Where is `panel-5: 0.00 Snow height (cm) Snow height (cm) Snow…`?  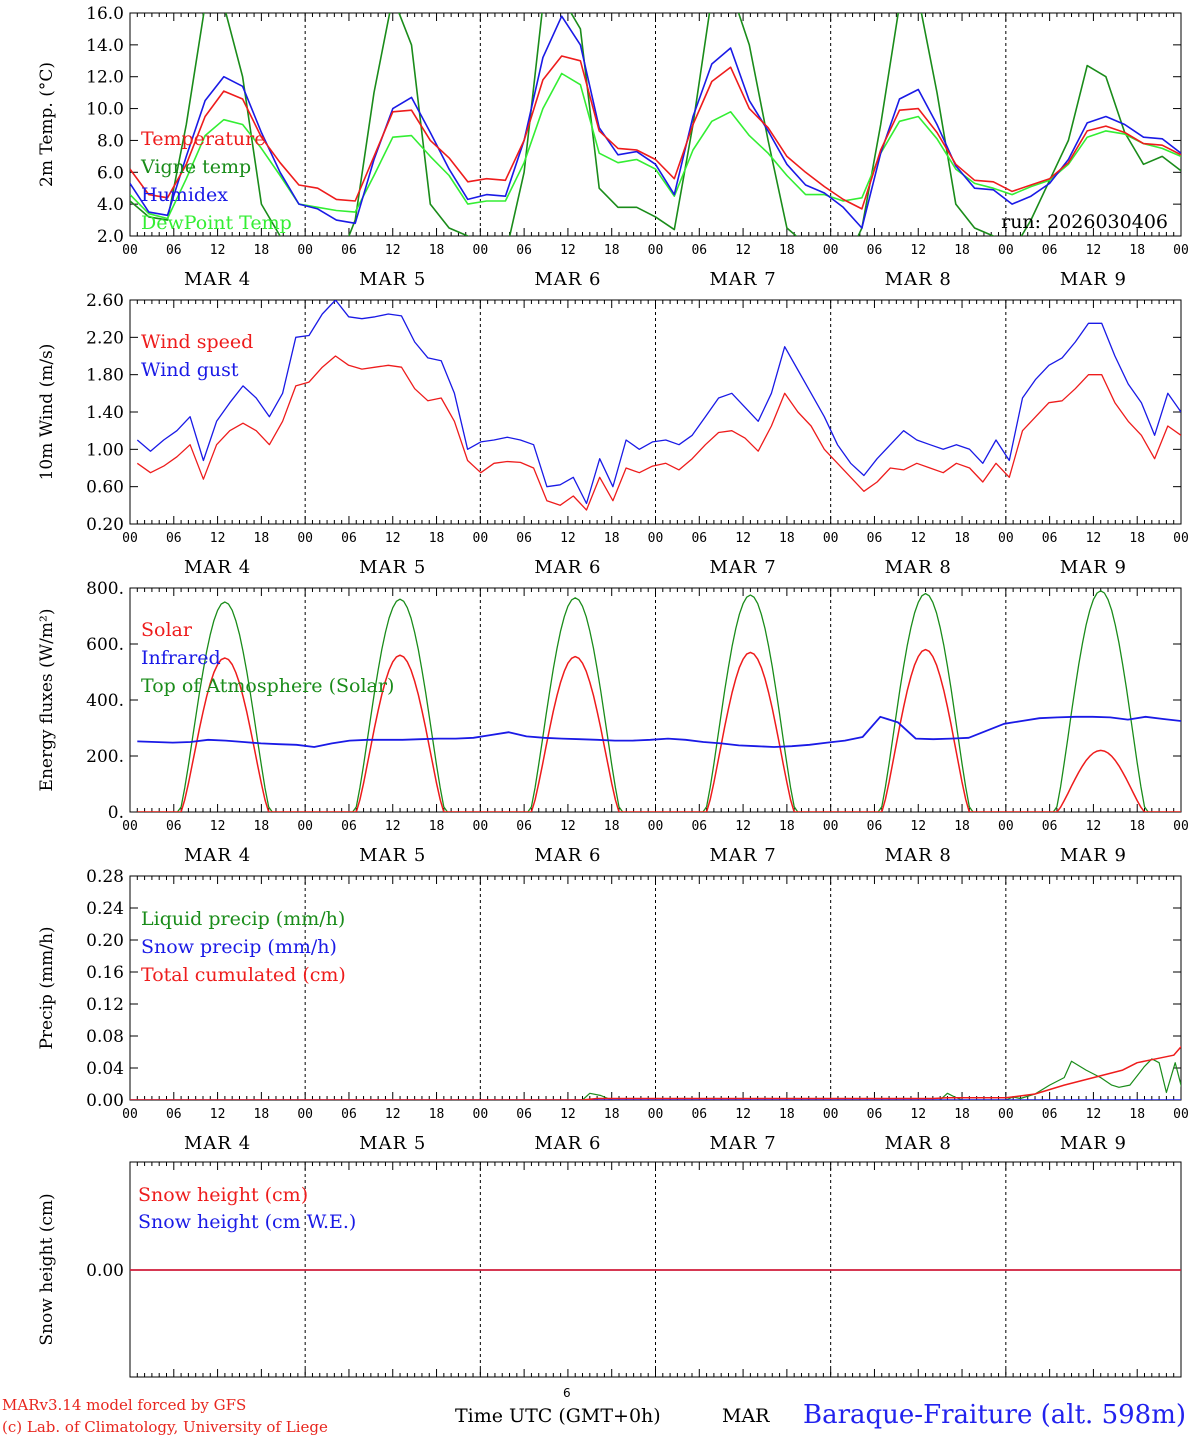
panel-5: 0.00 Snow height (cm) Snow height (cm) Snow… is located at coordinates (609, 1269).